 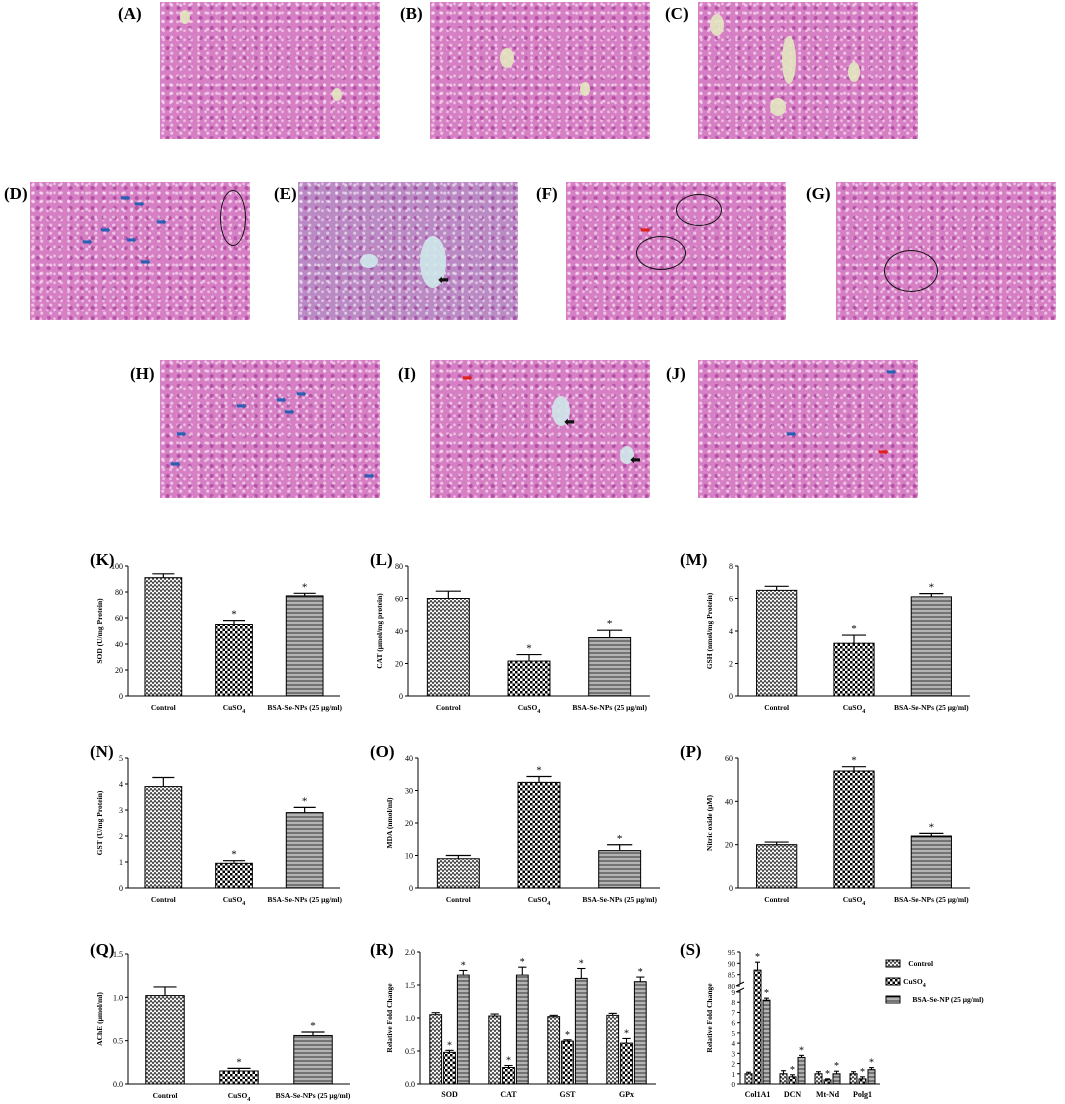 I want to click on y-tick-label: 30, so click(x=409, y=791).